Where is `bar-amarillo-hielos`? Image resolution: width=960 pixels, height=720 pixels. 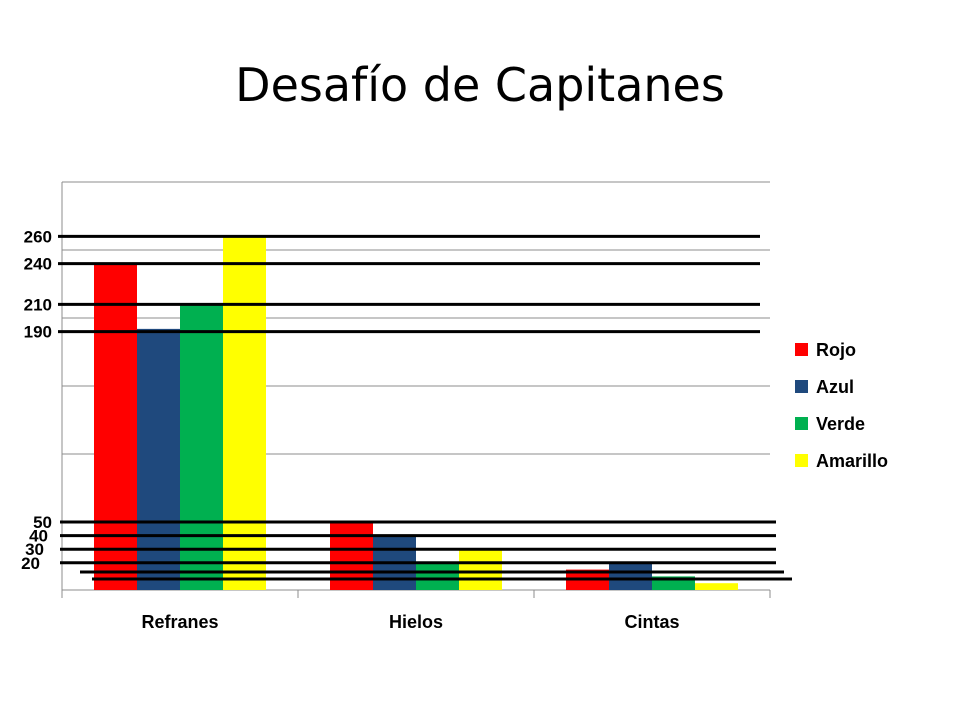
bar-amarillo-hielos is located at coordinates (480, 569).